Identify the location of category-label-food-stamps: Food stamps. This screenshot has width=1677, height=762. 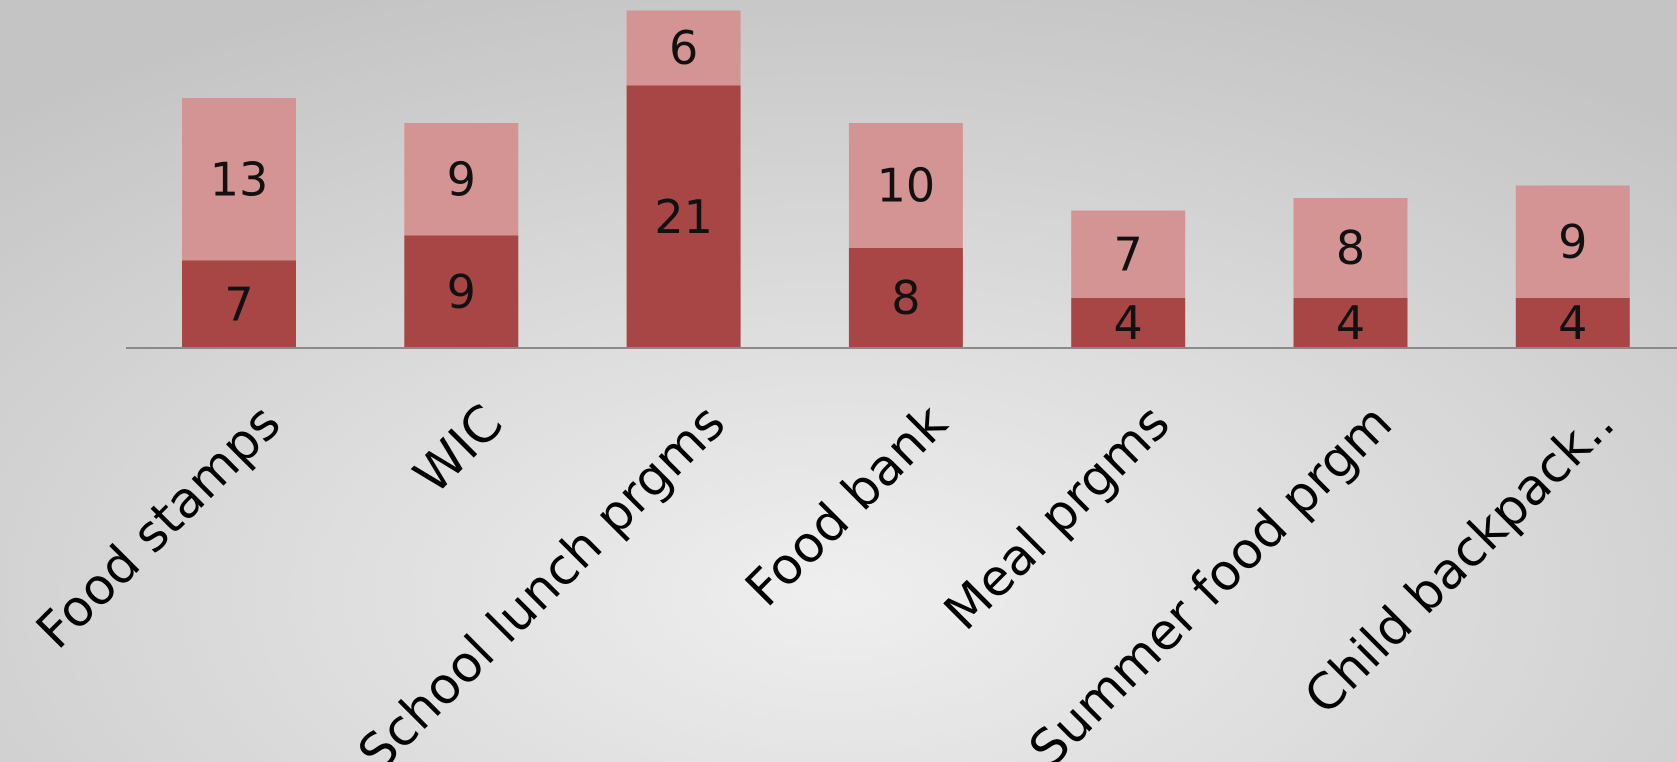
(158, 526).